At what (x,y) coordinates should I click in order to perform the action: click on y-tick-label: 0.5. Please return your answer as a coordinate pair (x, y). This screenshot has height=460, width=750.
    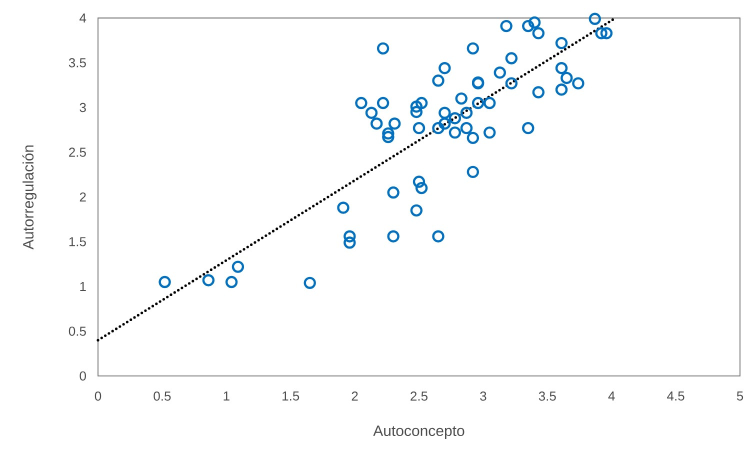
    Looking at the image, I should click on (77, 331).